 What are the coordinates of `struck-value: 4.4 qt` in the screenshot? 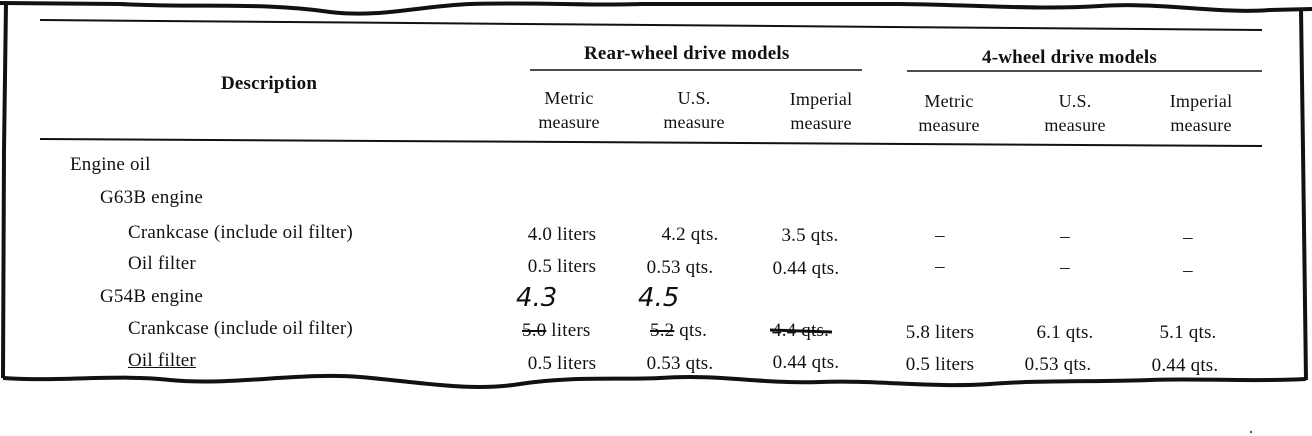 It's located at (794, 330).